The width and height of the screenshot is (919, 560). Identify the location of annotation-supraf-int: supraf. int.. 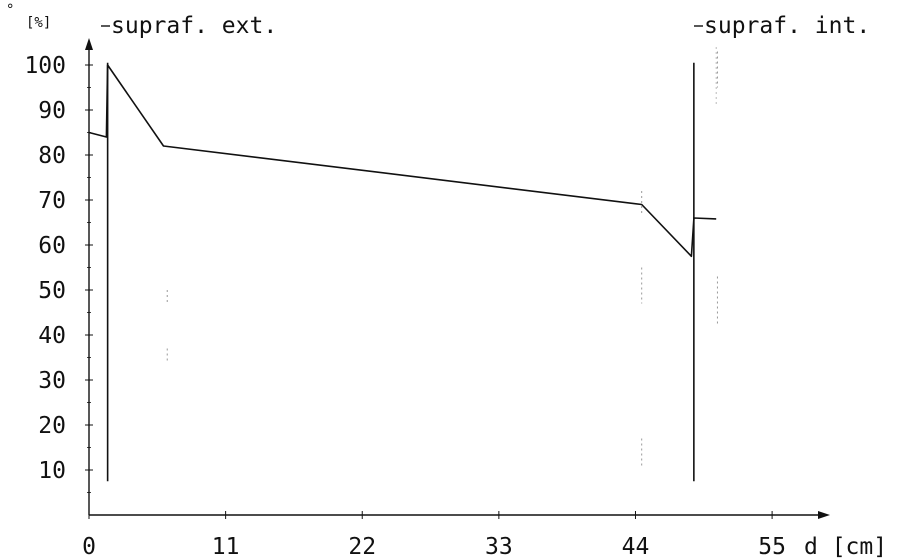
(787, 26).